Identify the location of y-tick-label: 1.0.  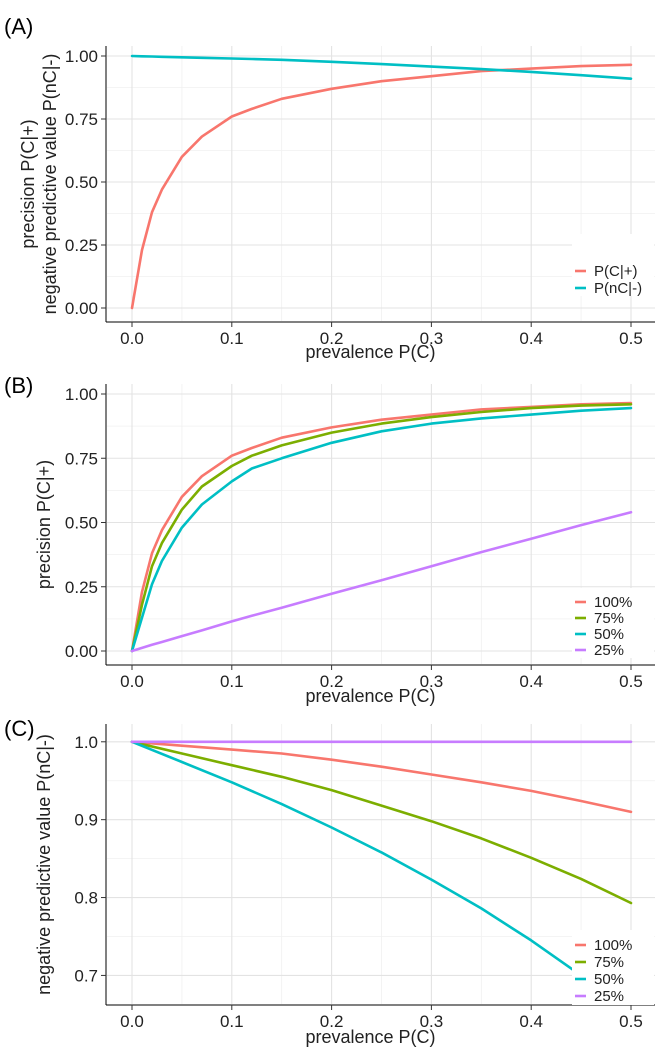
(86, 742).